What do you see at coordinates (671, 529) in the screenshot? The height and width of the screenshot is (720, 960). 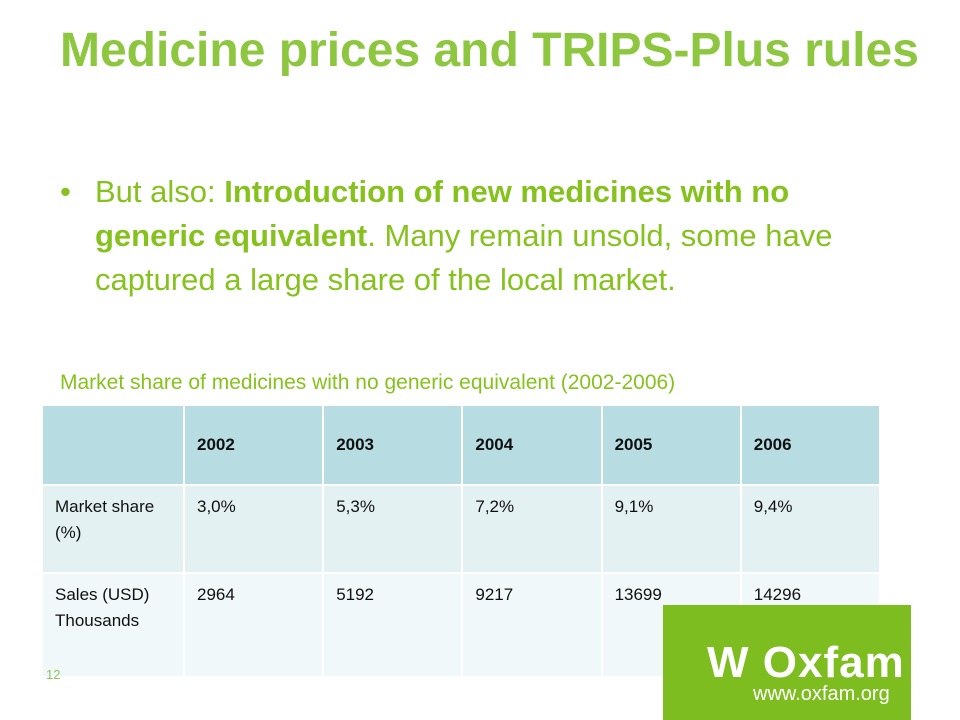 I see `value-cell: 9,1%` at bounding box center [671, 529].